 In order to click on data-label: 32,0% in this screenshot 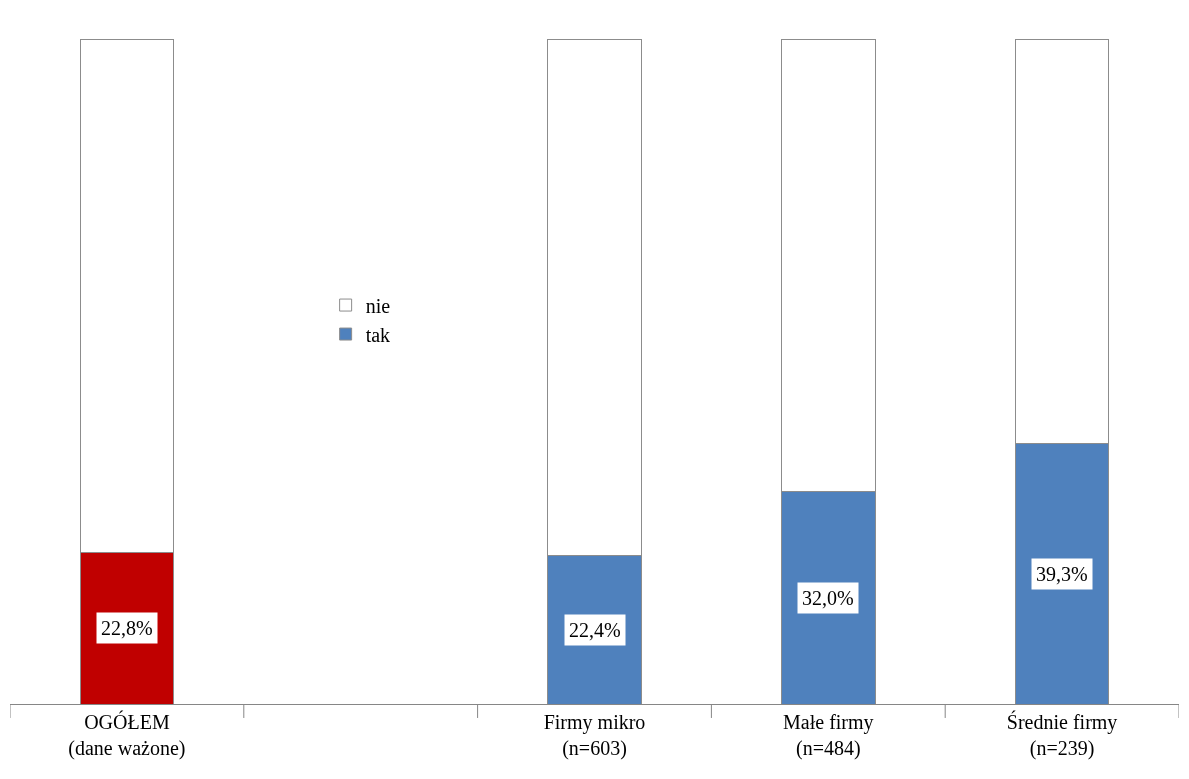, I will do `click(828, 598)`.